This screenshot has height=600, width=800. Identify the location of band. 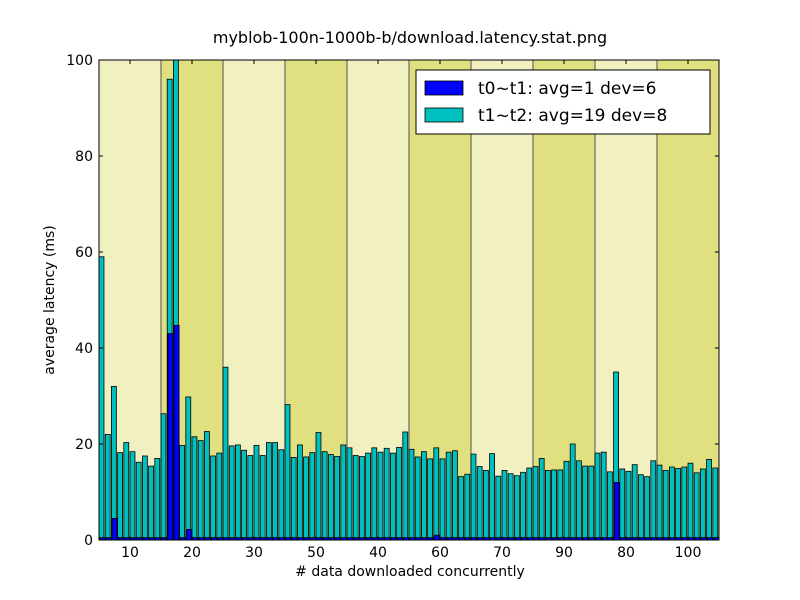
(502, 300).